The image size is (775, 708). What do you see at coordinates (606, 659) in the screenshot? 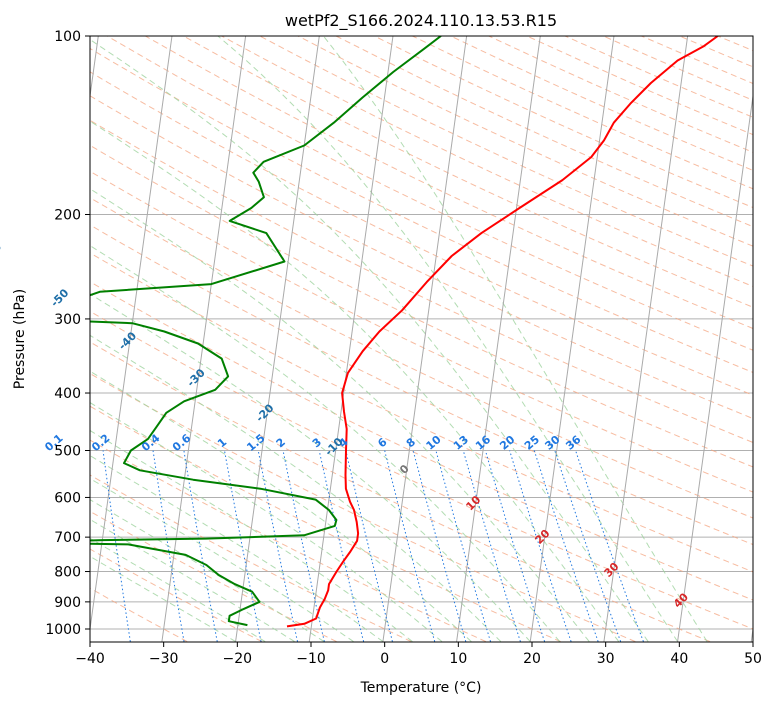
I see `x-tick-label: 30` at bounding box center [606, 659].